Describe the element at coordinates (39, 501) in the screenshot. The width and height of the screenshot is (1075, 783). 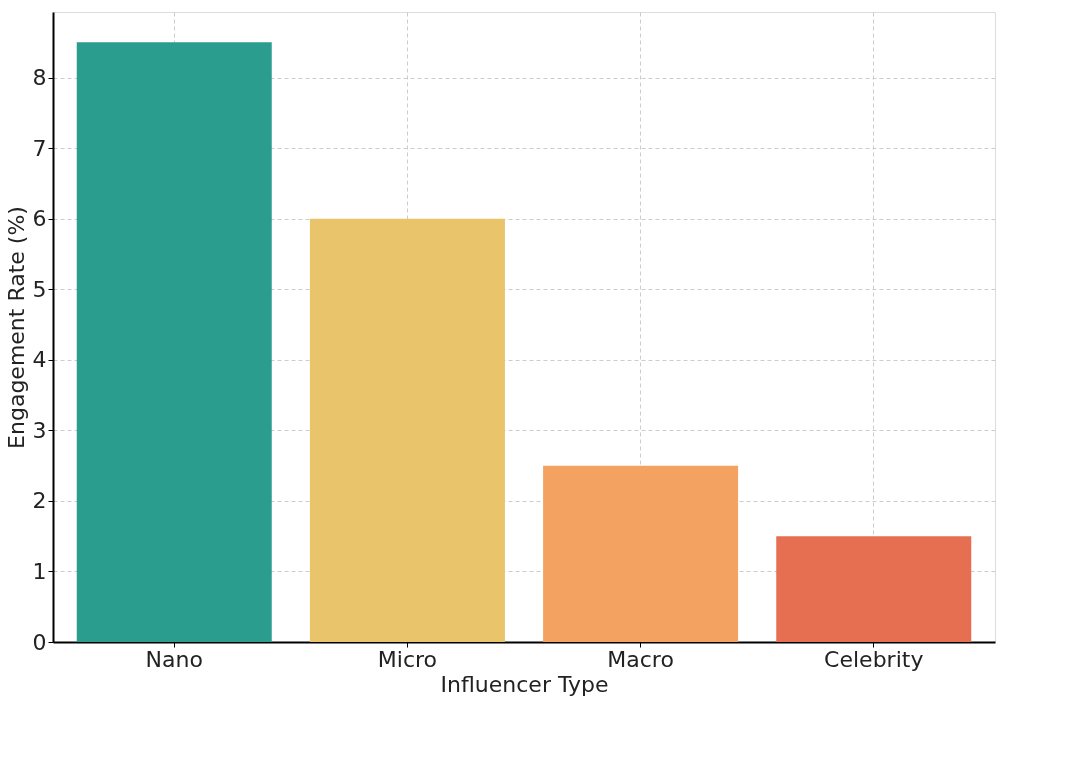
I see `y-tick-label: 2` at that location.